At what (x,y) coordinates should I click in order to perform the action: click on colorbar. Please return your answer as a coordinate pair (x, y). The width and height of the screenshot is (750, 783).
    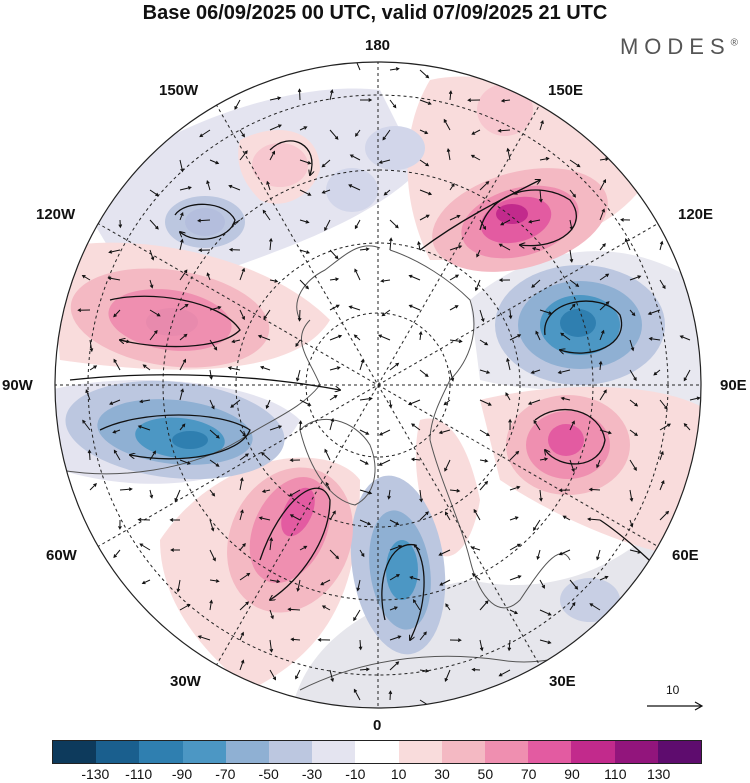
    Looking at the image, I should click on (377, 752).